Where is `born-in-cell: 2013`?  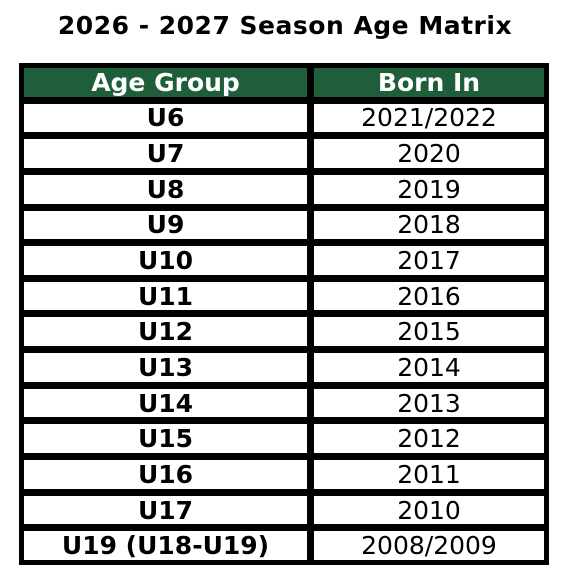 born-in-cell: 2013 is located at coordinates (429, 403).